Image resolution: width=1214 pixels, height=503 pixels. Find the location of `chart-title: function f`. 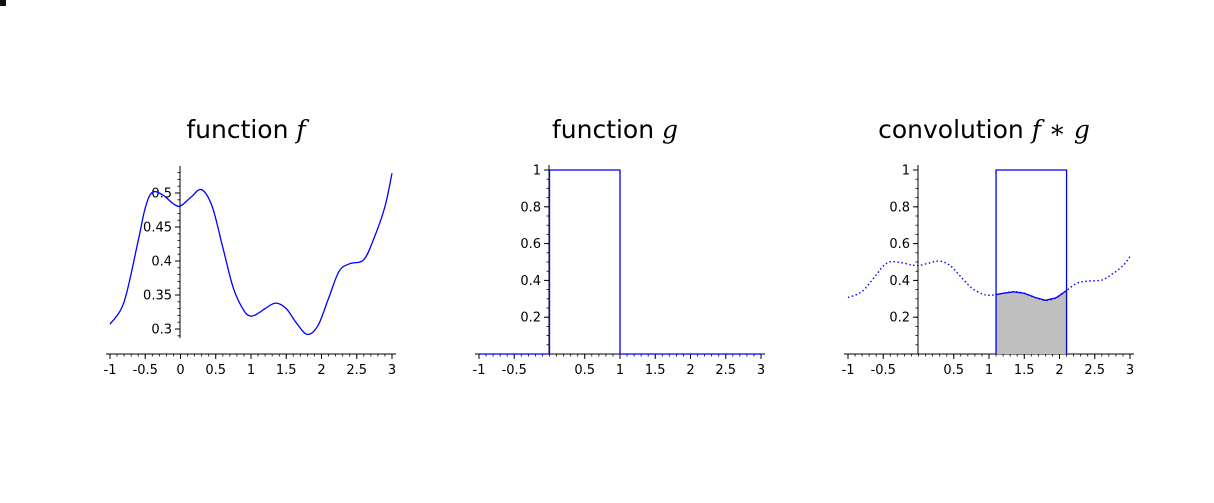

chart-title: function f is located at coordinates (247, 129).